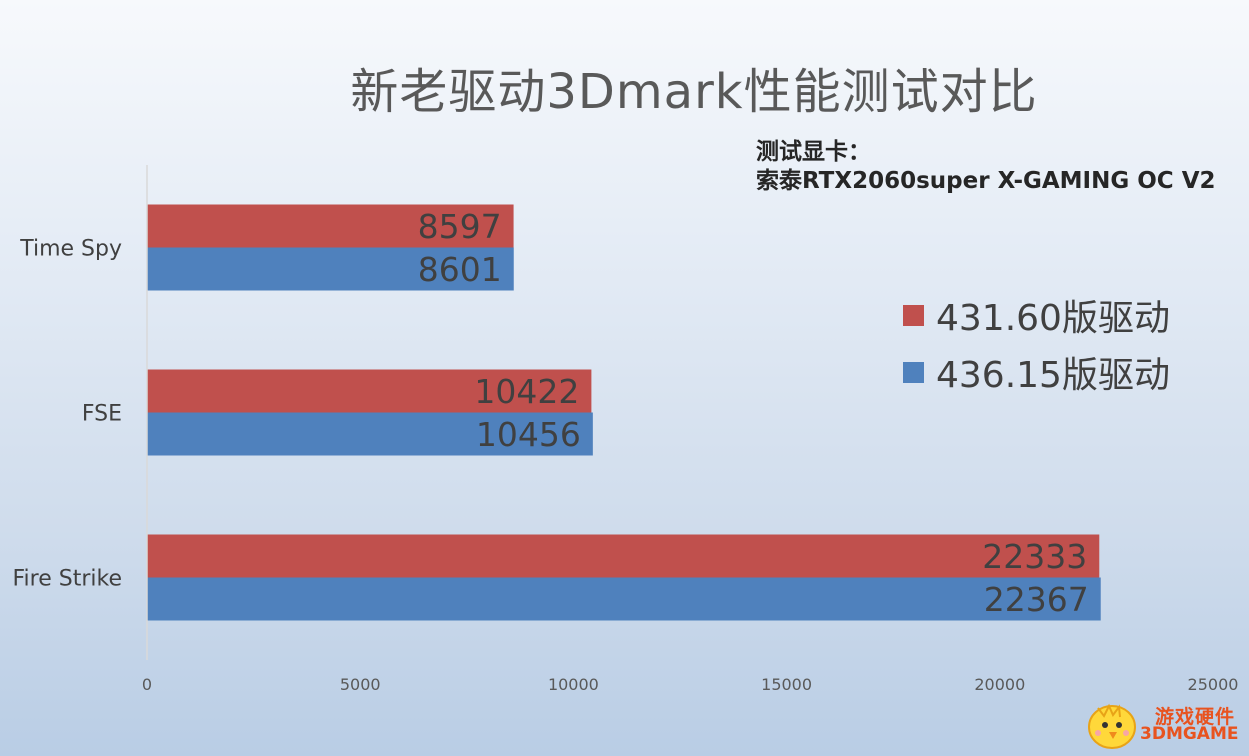 Image resolution: width=1249 pixels, height=756 pixels. What do you see at coordinates (986, 167) in the screenshot?
I see `test-card-note: 测试显卡： 索泰RTX2060super X-GAMING OC V2` at bounding box center [986, 167].